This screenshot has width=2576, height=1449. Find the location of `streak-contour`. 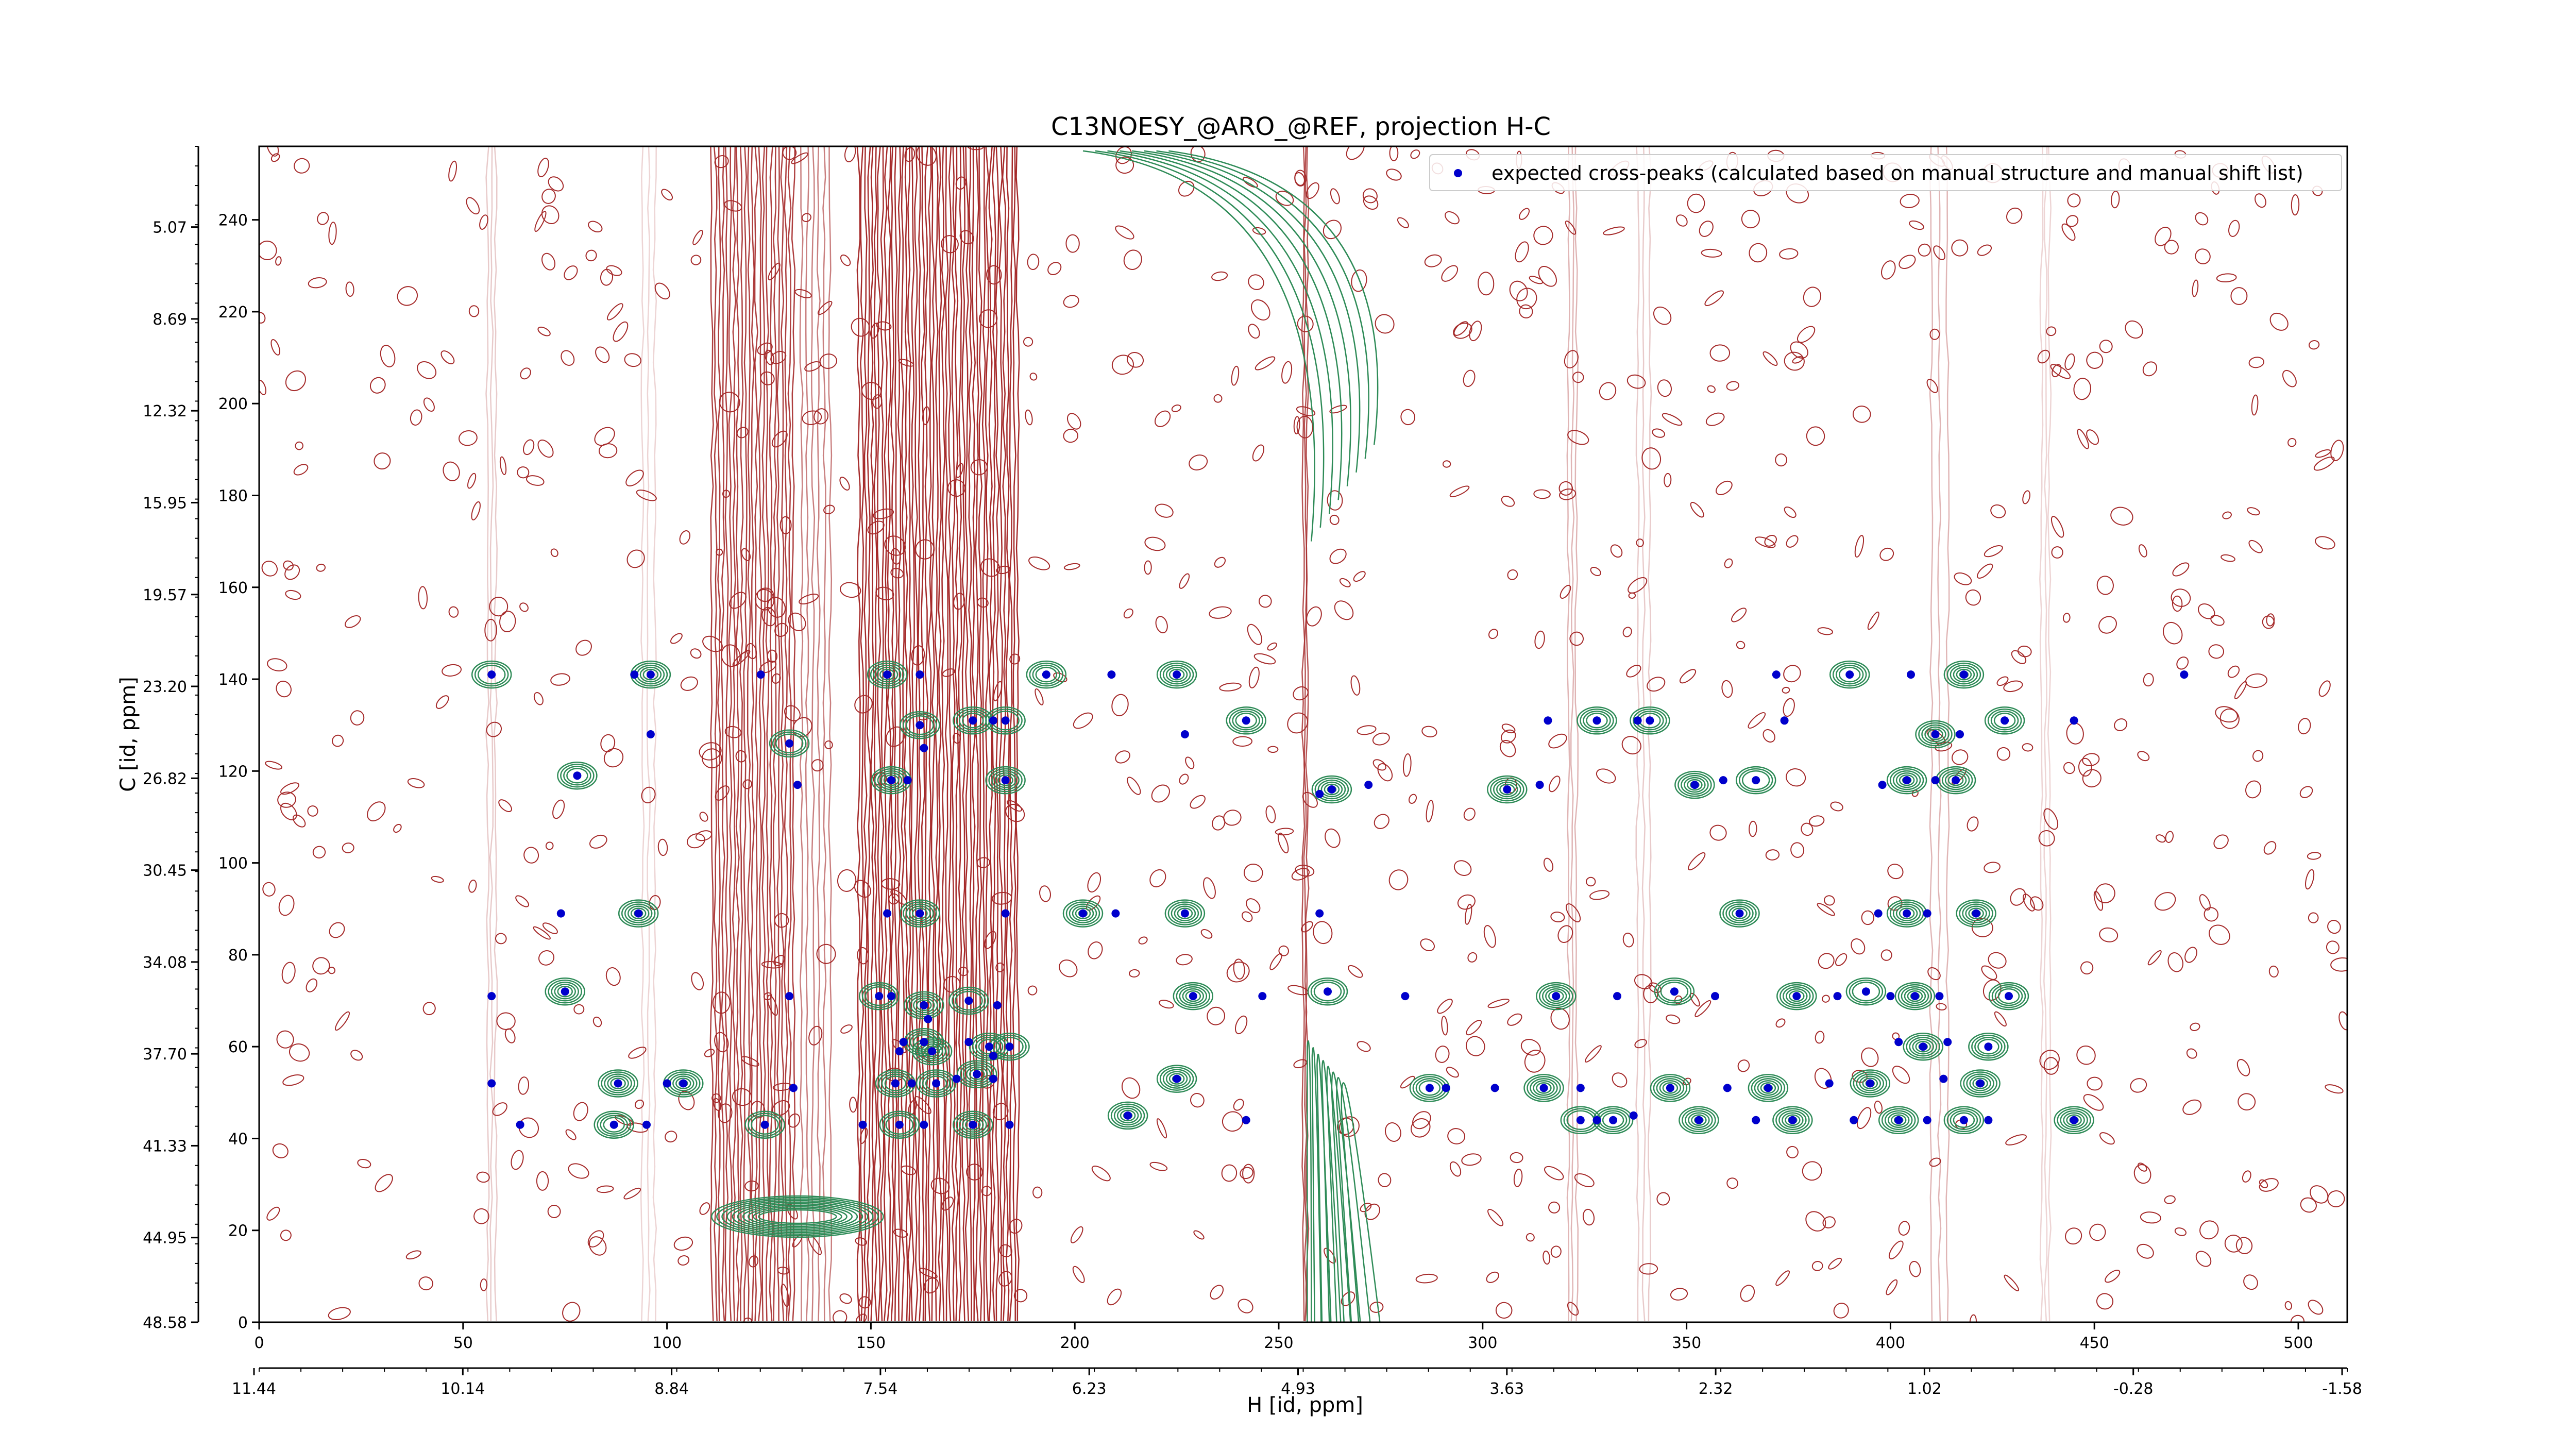

streak-contour is located at coordinates (782, 734).